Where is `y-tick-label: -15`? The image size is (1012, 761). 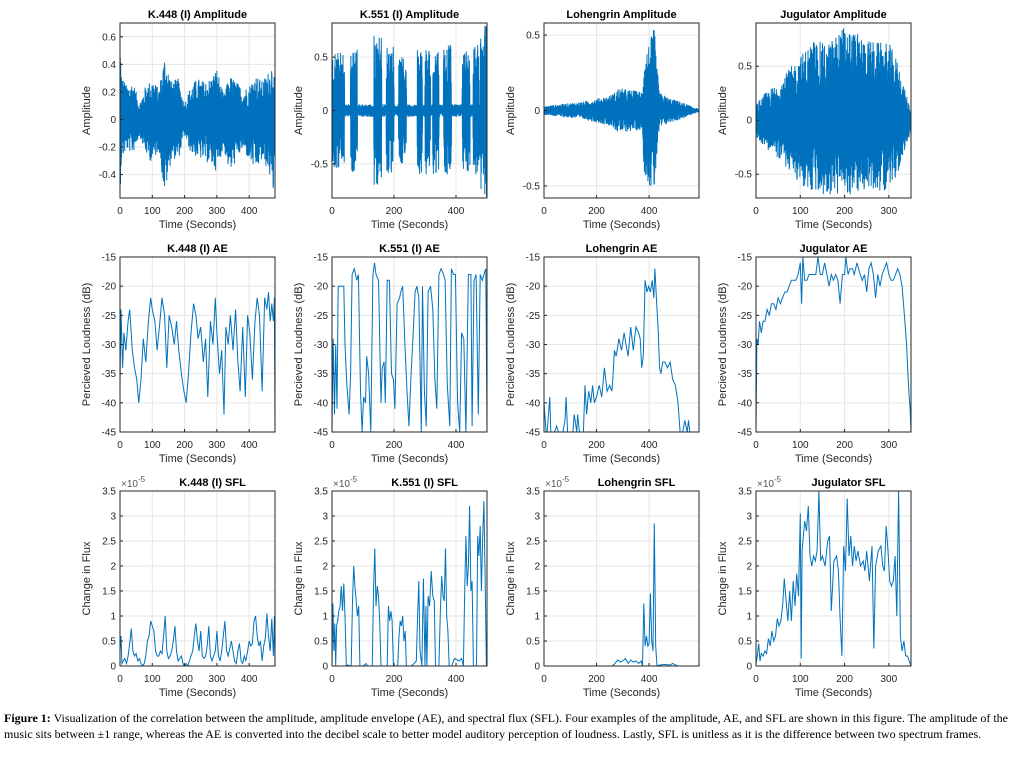 y-tick-label: -15 is located at coordinates (745, 258).